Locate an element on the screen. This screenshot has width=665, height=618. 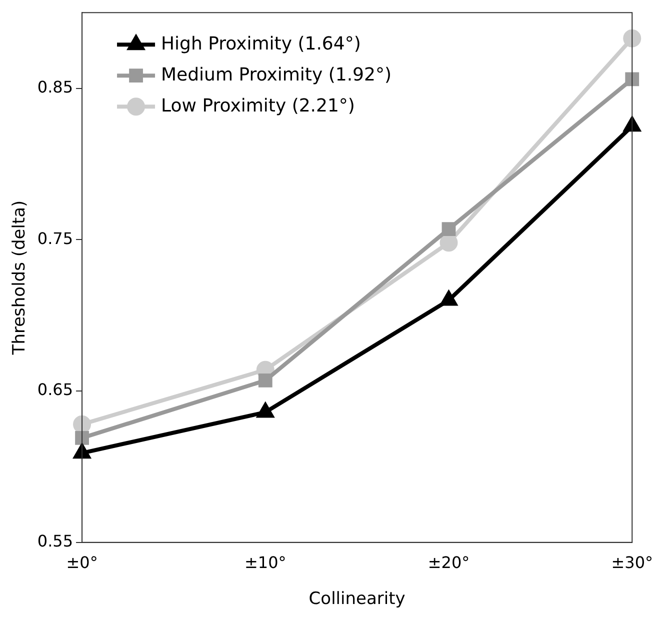
x-tick-label: ±0° is located at coordinates (82, 562).